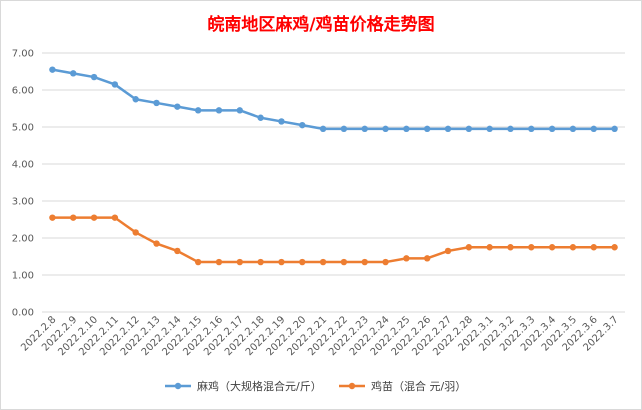  I want to click on y-tick-label: 2.00, so click(23, 239).